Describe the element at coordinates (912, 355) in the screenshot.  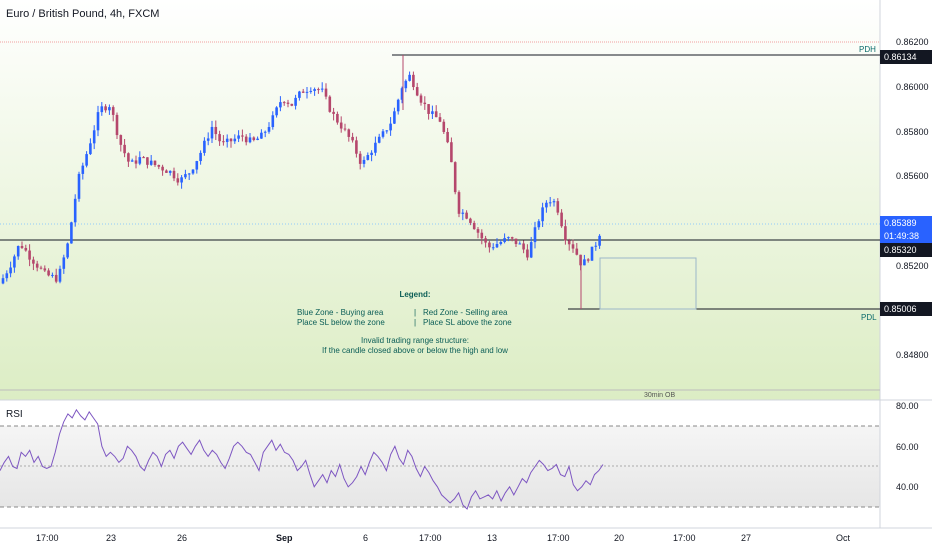
I see `price-tick: 0.84800` at that location.